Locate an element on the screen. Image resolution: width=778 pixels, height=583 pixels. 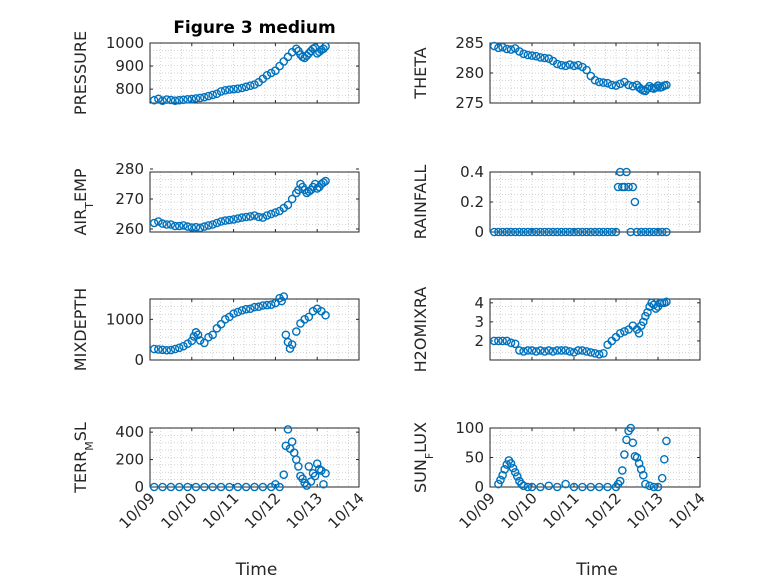
sun-flux-xtick-label: 10/11 is located at coordinates (561, 510).